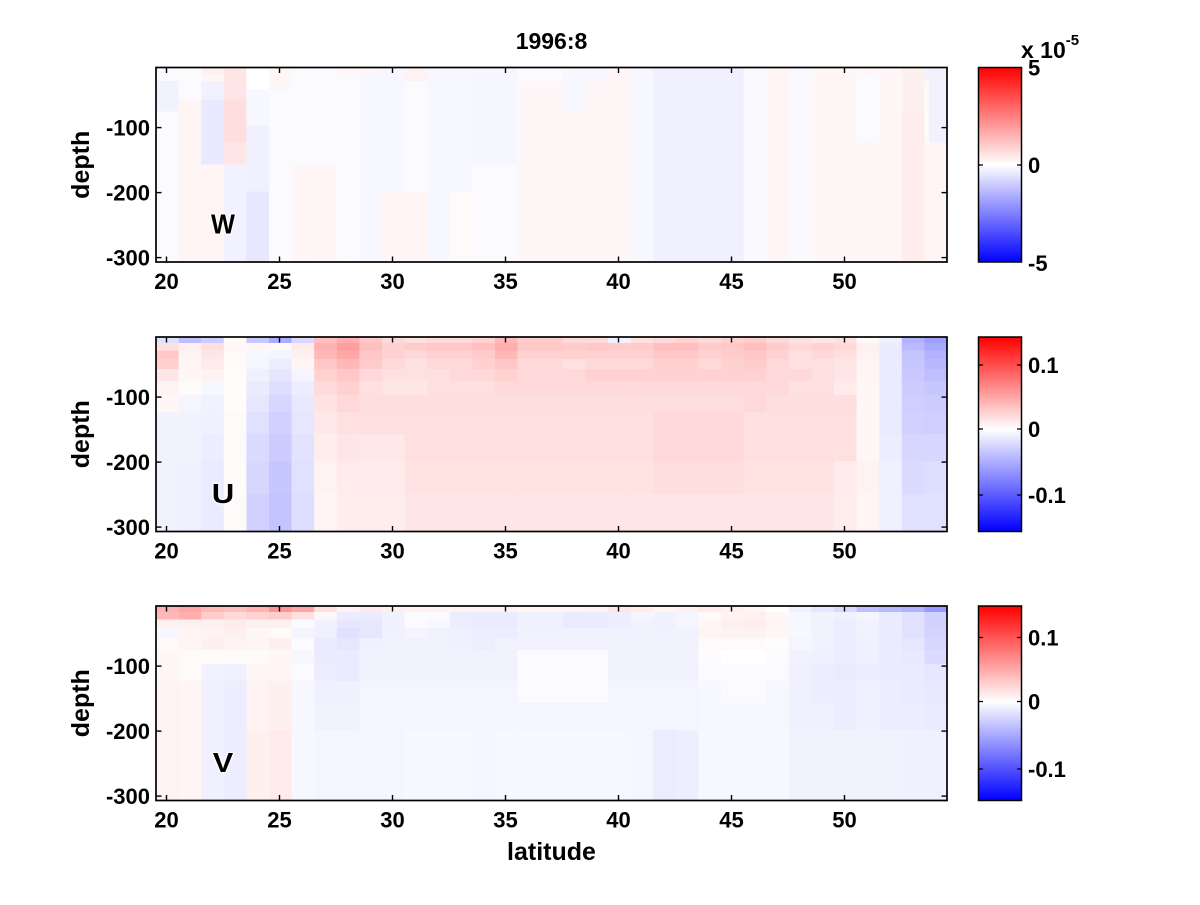  Describe the element at coordinates (551, 852) in the screenshot. I see `svg-text: latitude` at that location.